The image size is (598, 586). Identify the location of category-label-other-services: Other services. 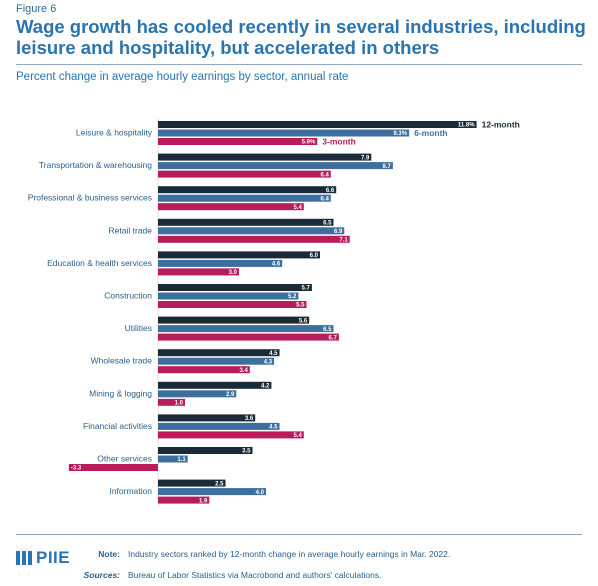
(124, 459).